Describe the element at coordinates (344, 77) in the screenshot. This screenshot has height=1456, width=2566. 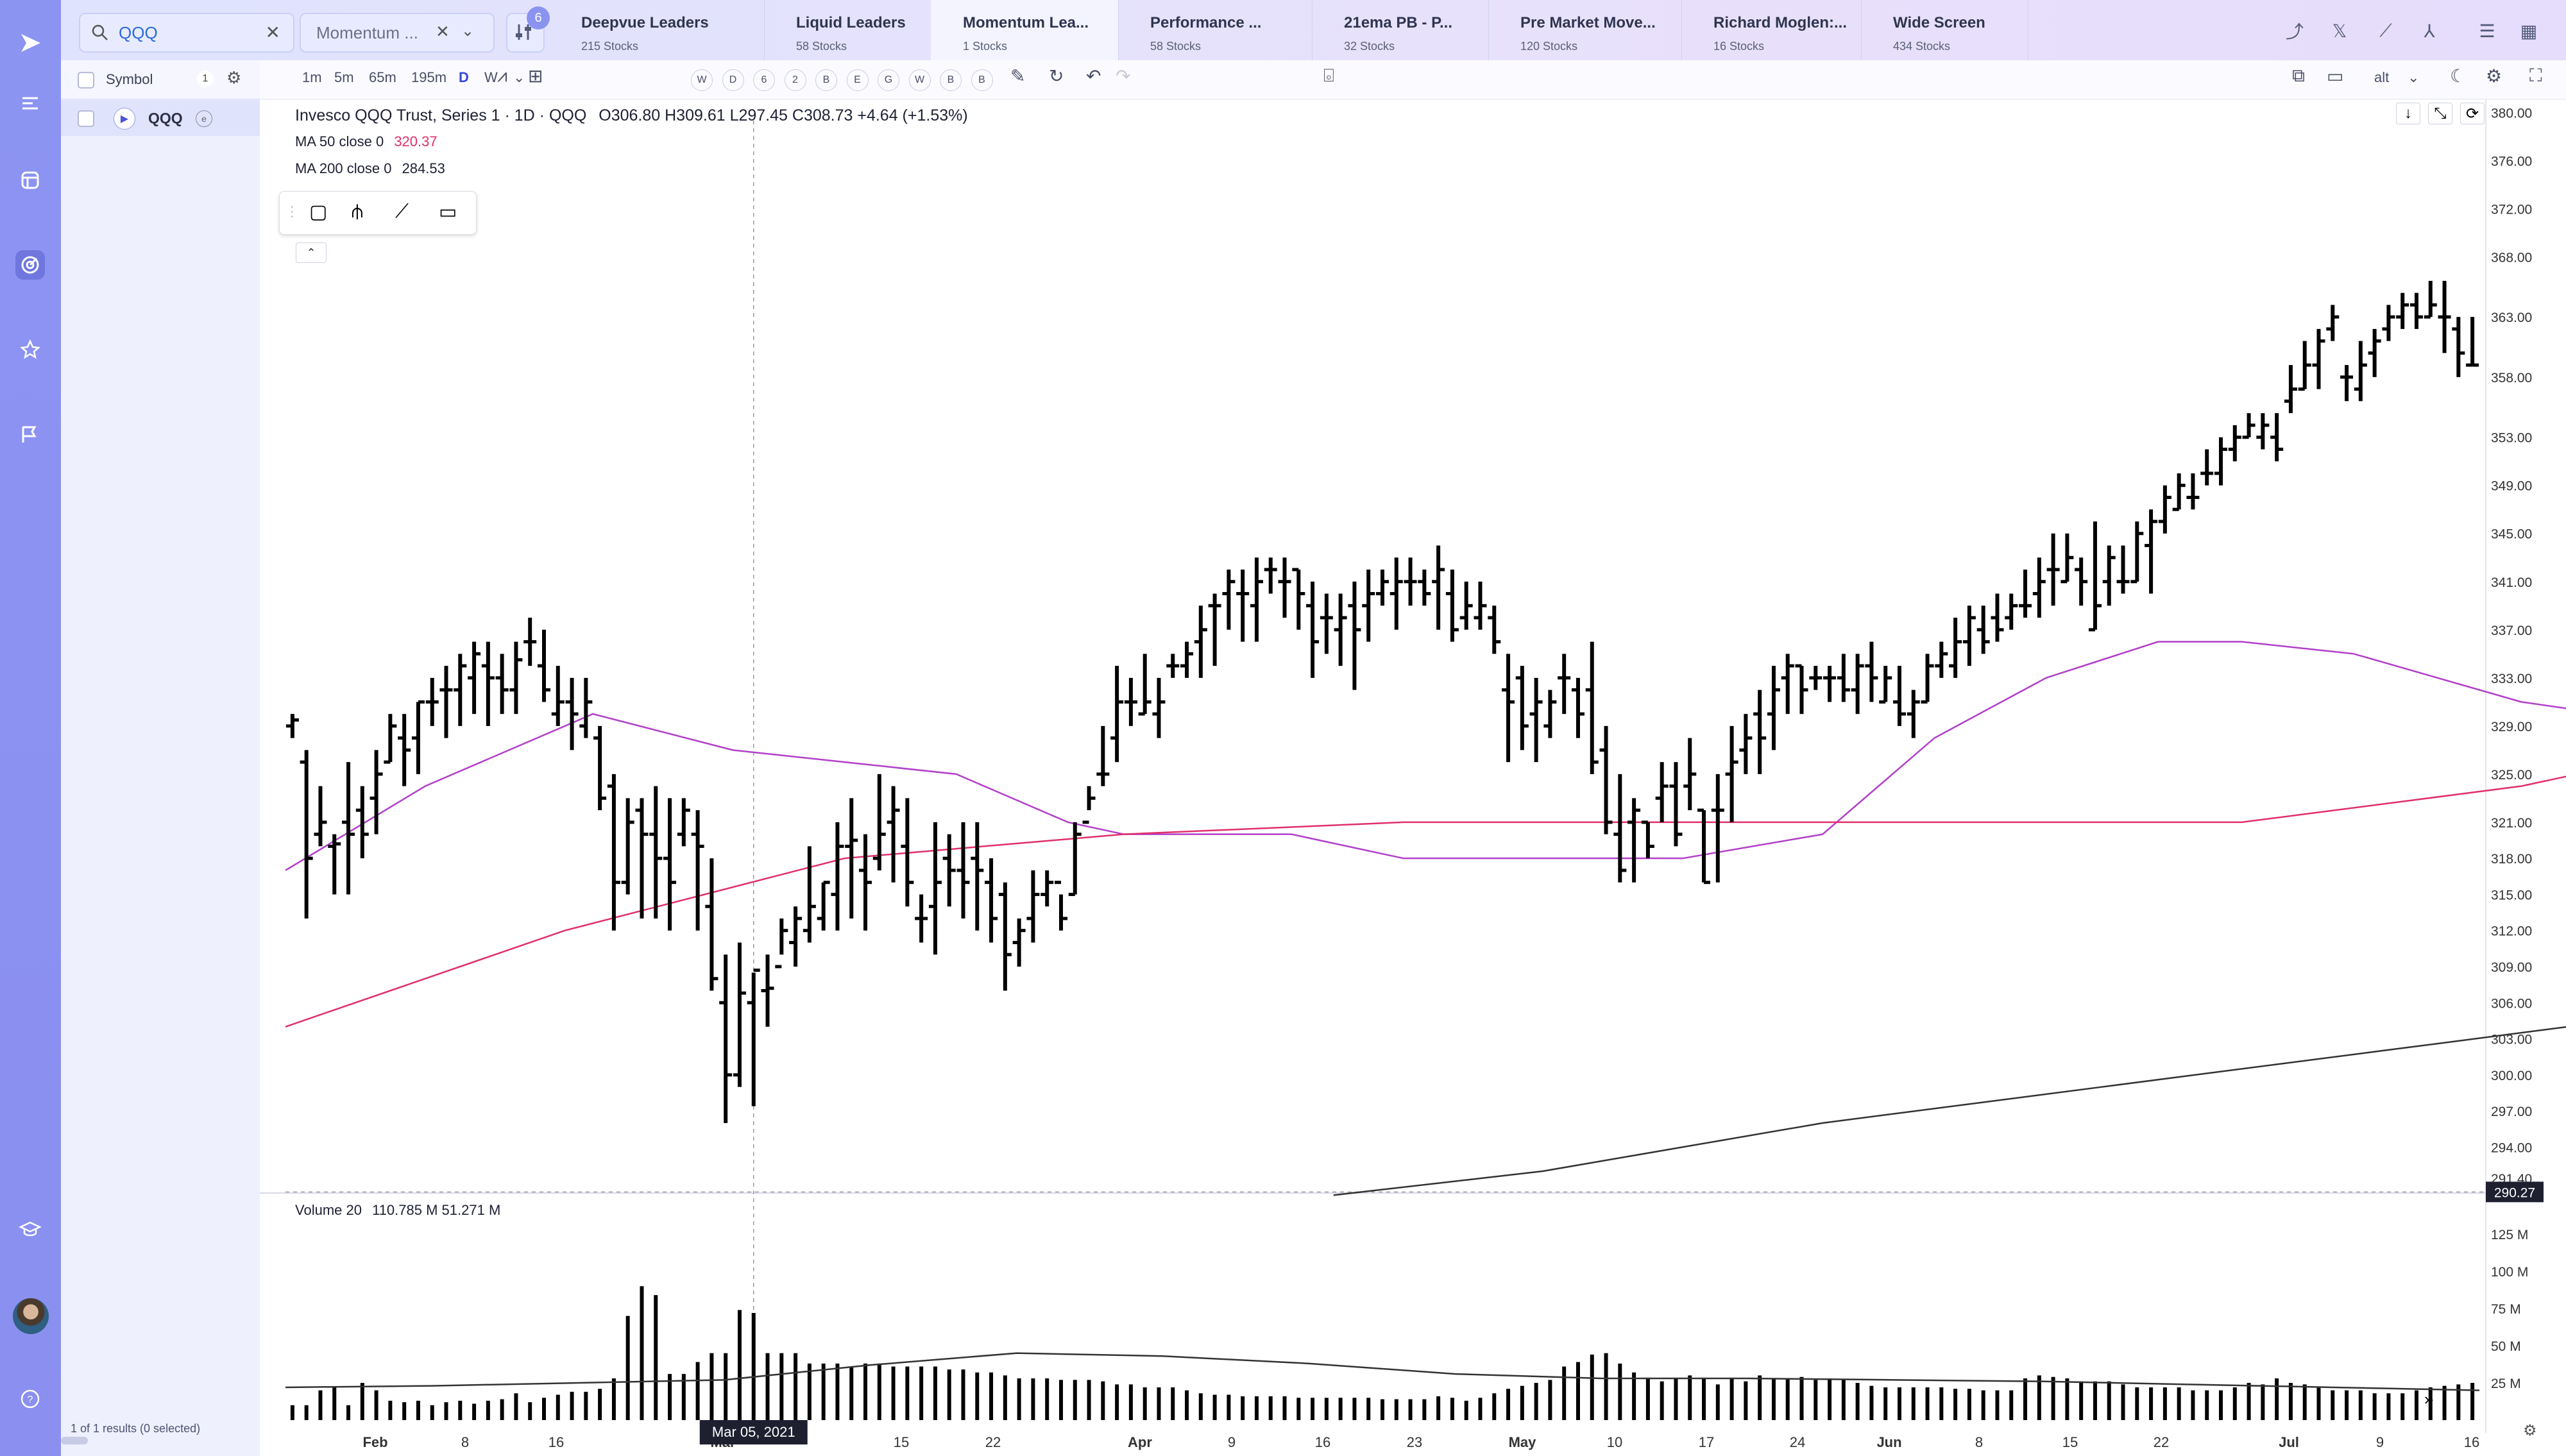
I see `timeframe-button: 5m` at that location.